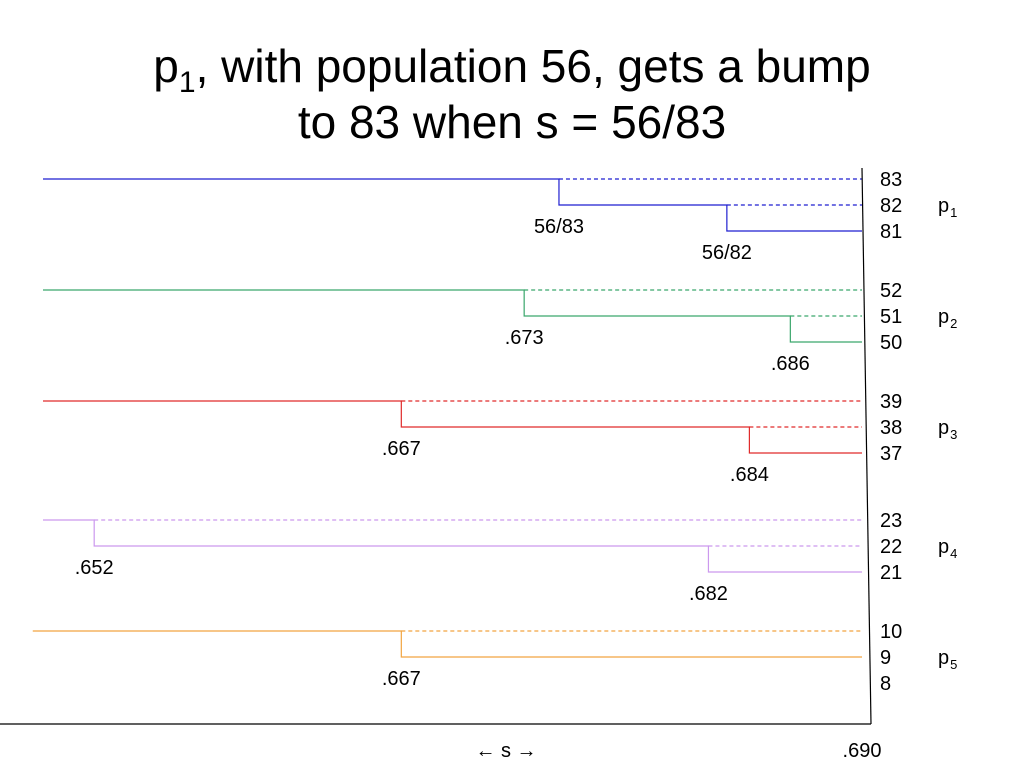 This screenshot has height=768, width=1024. I want to click on party-group-1: 56/83 56/82 83 82 81 p1, so click(500, 216).